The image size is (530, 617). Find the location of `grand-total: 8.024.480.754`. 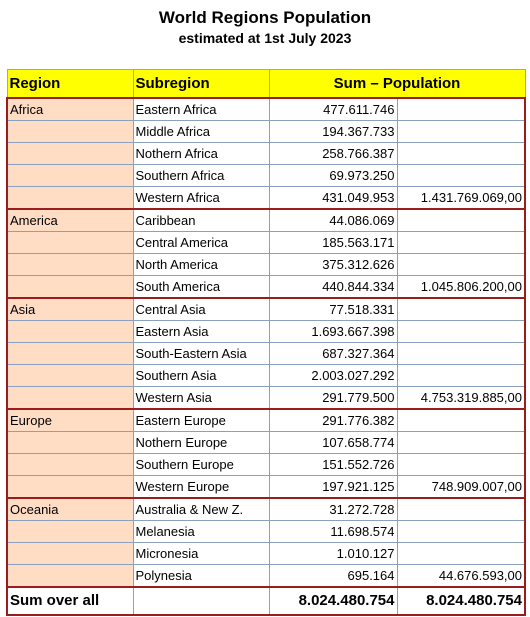

grand-total: 8.024.480.754 is located at coordinates (461, 601).